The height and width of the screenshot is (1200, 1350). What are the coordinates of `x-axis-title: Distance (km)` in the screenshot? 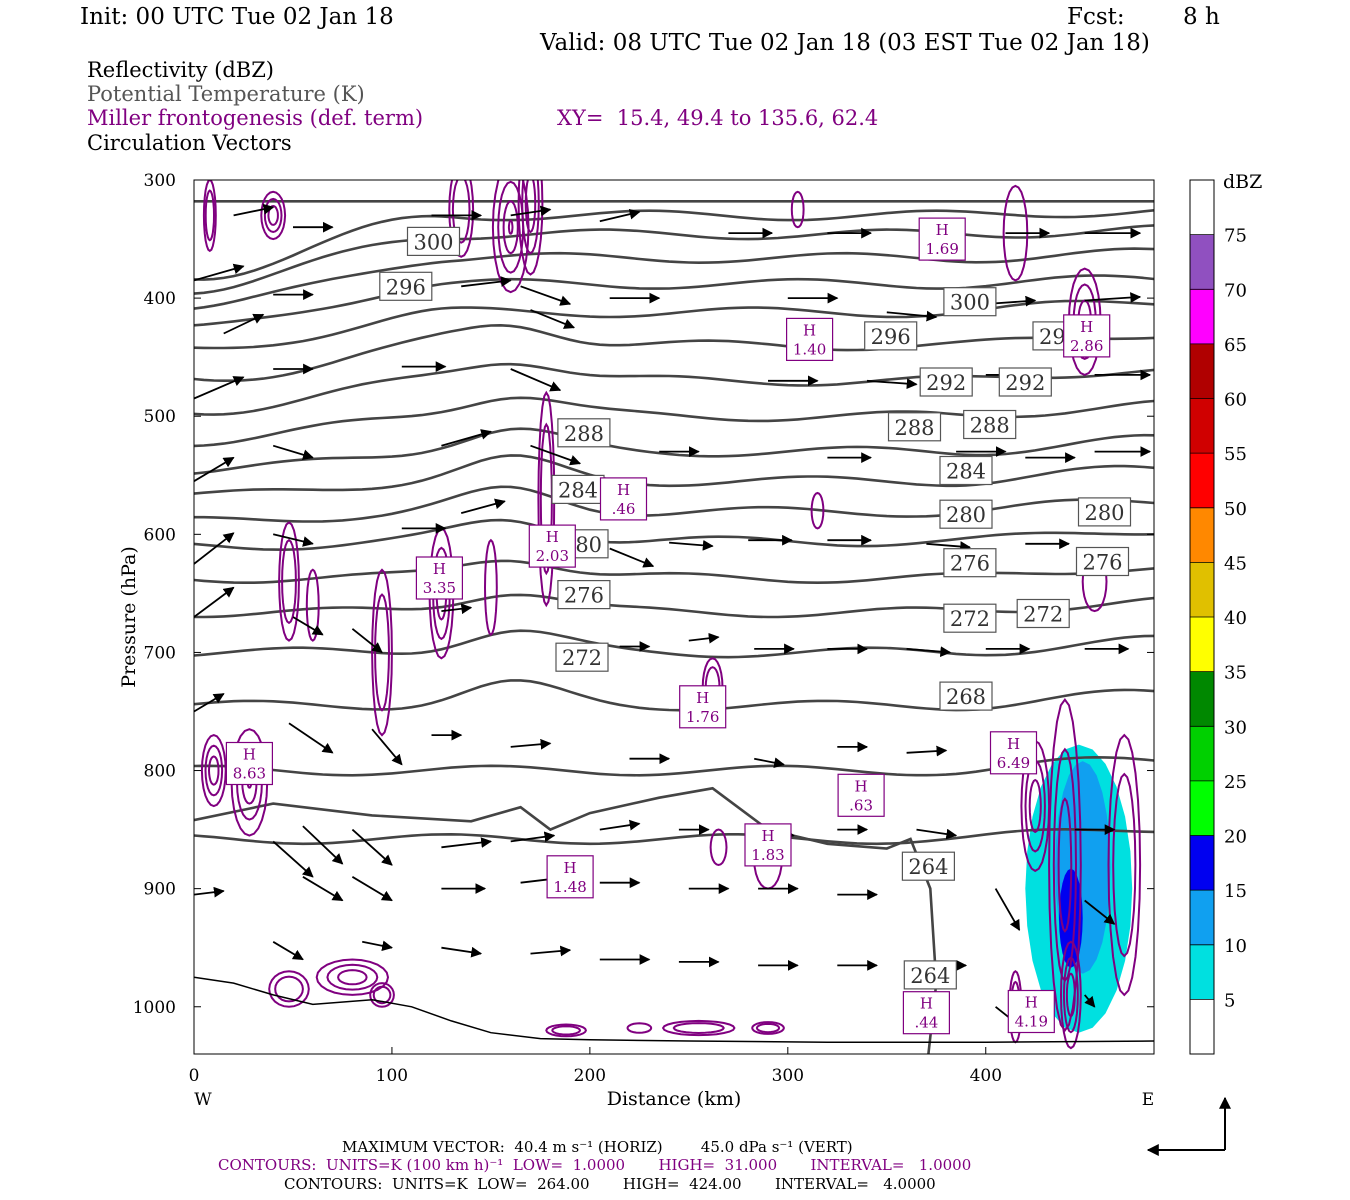 It's located at (674, 1099).